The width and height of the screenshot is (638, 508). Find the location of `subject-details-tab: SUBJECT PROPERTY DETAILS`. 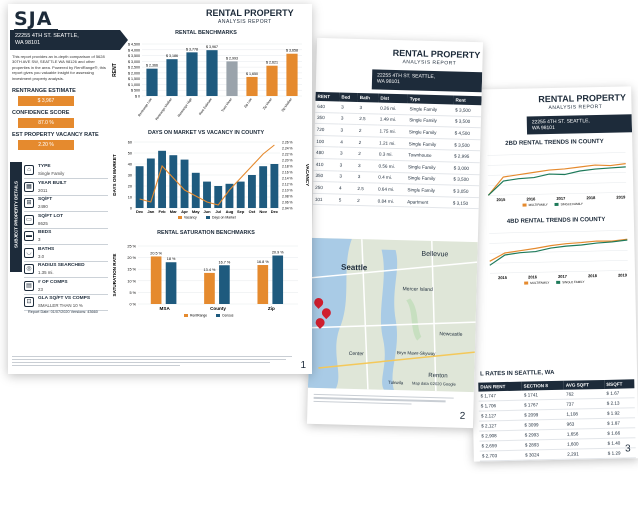

subject-details-tab: SUBJECT PROPERTY DETAILS is located at coordinates (16, 217).